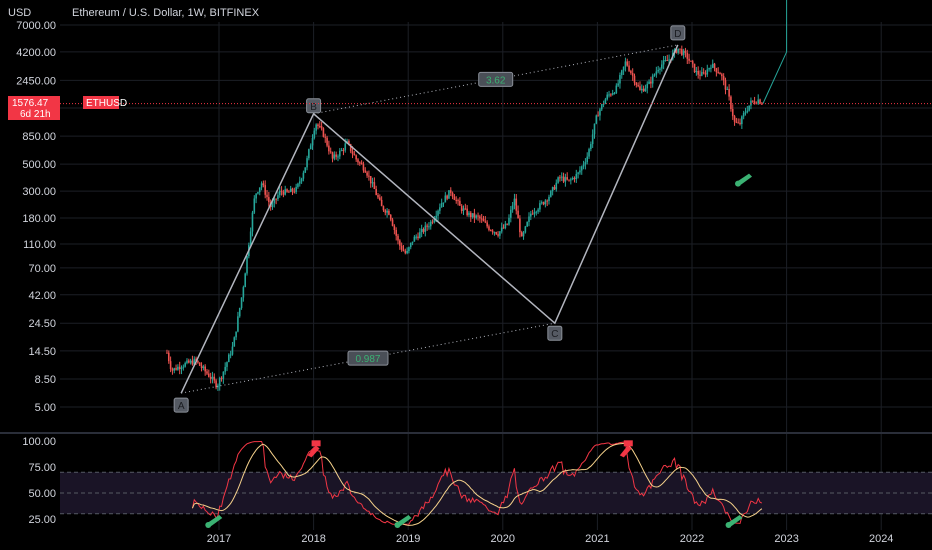 This screenshot has height=550, width=932. What do you see at coordinates (775, 52) in the screenshot?
I see `projection-line` at bounding box center [775, 52].